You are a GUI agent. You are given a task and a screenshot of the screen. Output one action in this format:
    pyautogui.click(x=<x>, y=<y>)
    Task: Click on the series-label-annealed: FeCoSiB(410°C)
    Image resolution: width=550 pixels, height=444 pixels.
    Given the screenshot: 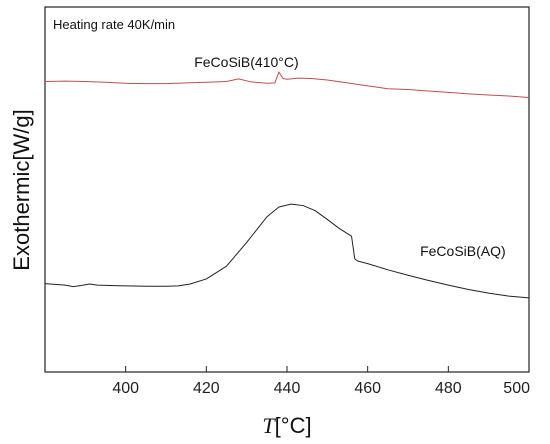 What is the action you would take?
    pyautogui.click(x=246, y=62)
    